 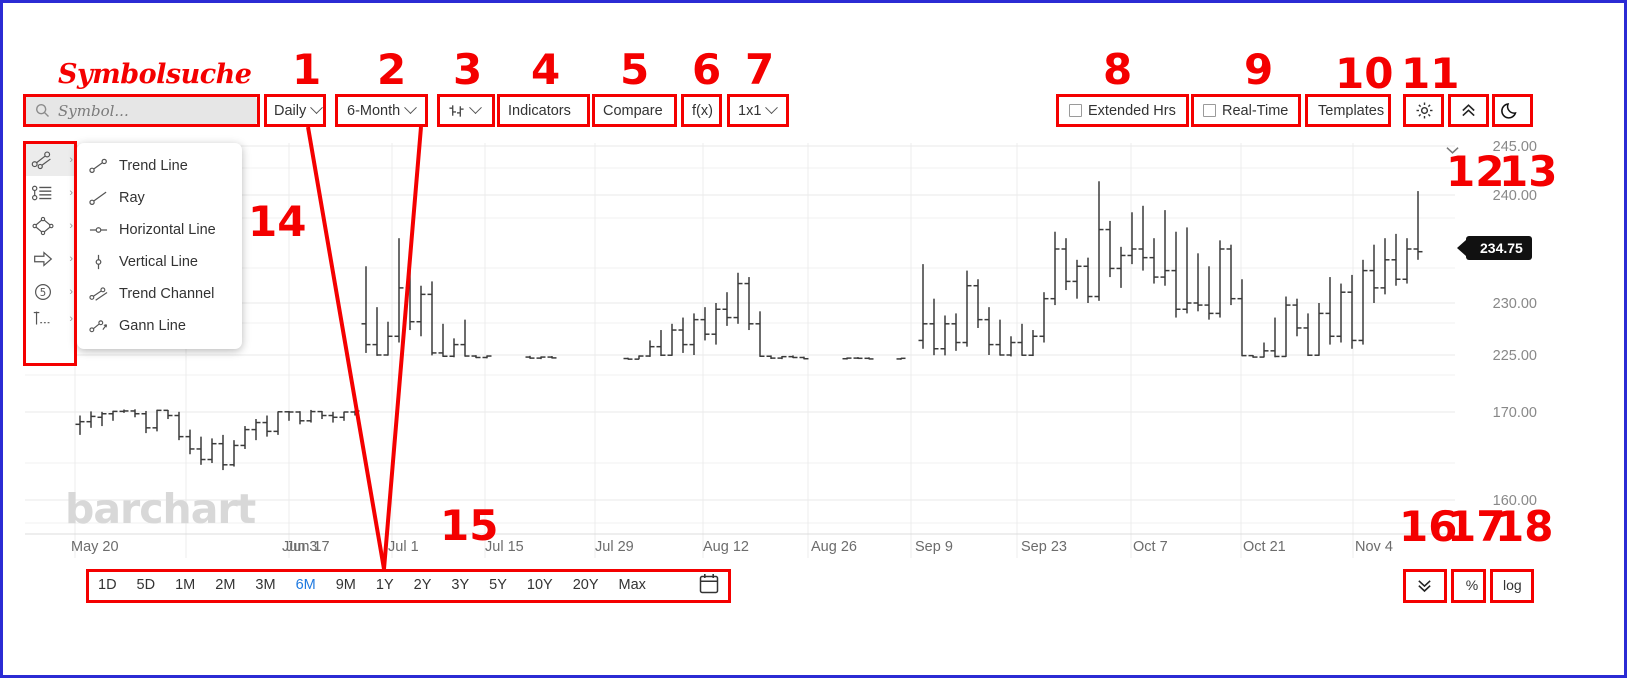 I want to click on annotation-number-6: 6, so click(x=707, y=69).